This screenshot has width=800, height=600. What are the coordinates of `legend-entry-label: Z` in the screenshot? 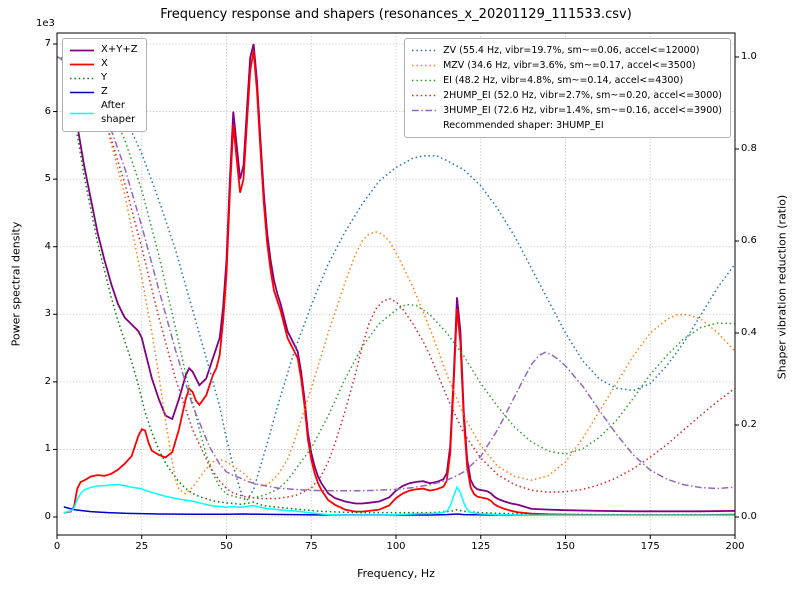 It's located at (104, 91).